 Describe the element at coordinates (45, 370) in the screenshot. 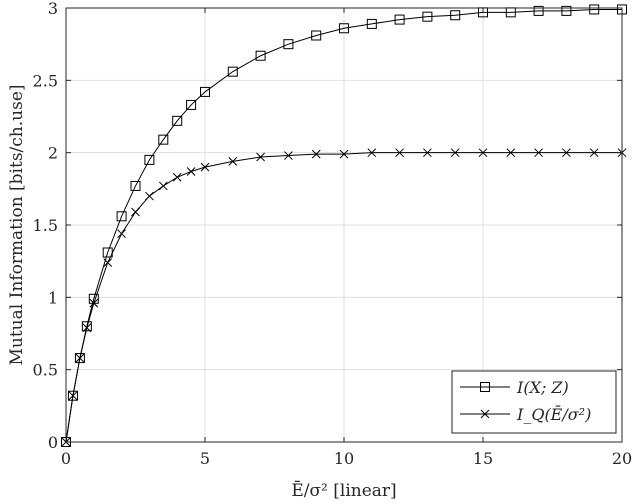

I see `y-tick-label: 0.5` at that location.